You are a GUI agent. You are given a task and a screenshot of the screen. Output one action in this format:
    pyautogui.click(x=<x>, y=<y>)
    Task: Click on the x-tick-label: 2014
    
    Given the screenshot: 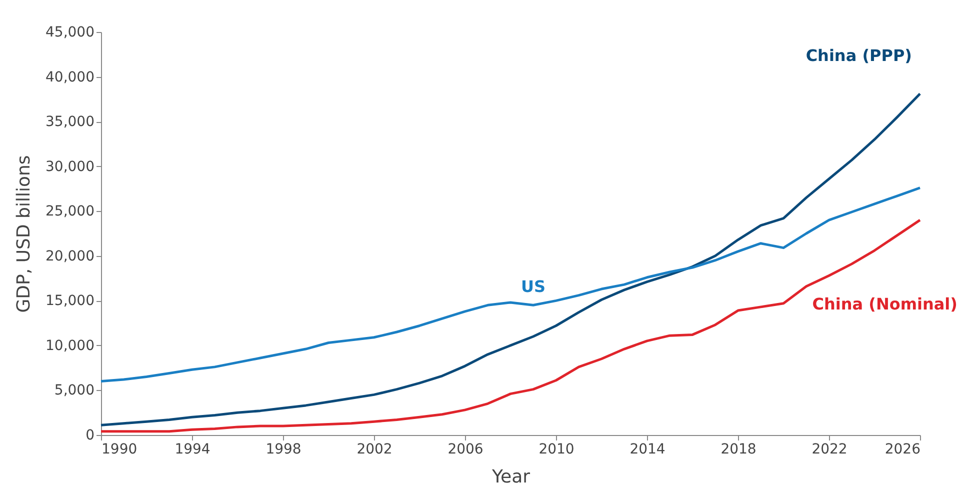 What is the action you would take?
    pyautogui.click(x=648, y=450)
    